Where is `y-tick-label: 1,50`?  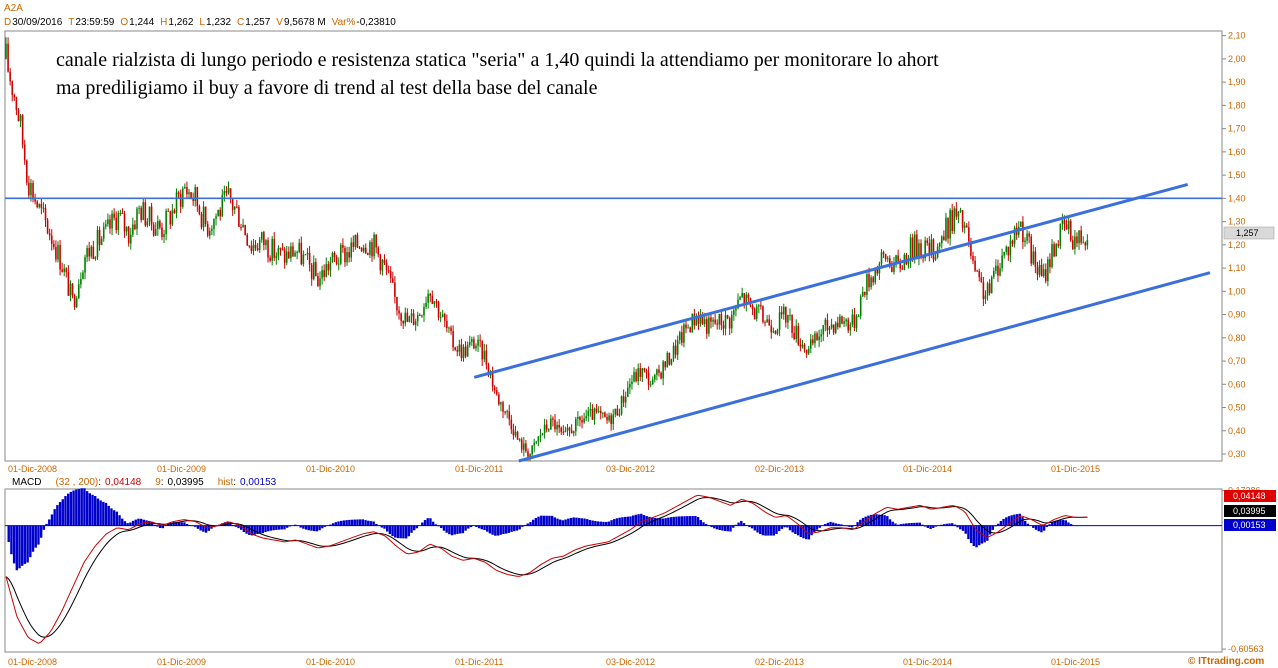
y-tick-label: 1,50 is located at coordinates (1237, 175).